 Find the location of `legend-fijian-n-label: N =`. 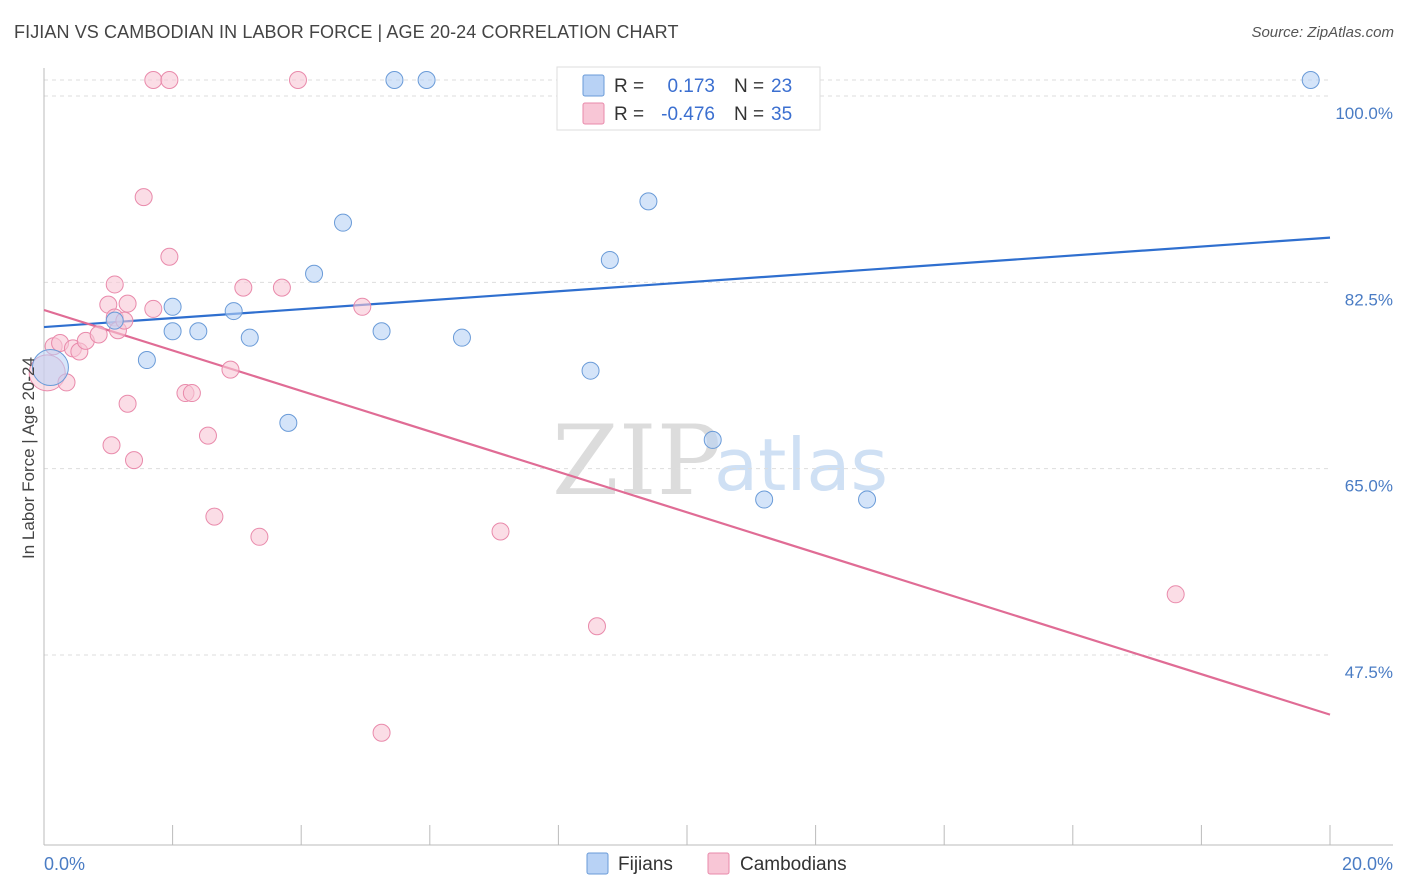

legend-fijian-n-label: N = is located at coordinates (749, 86).